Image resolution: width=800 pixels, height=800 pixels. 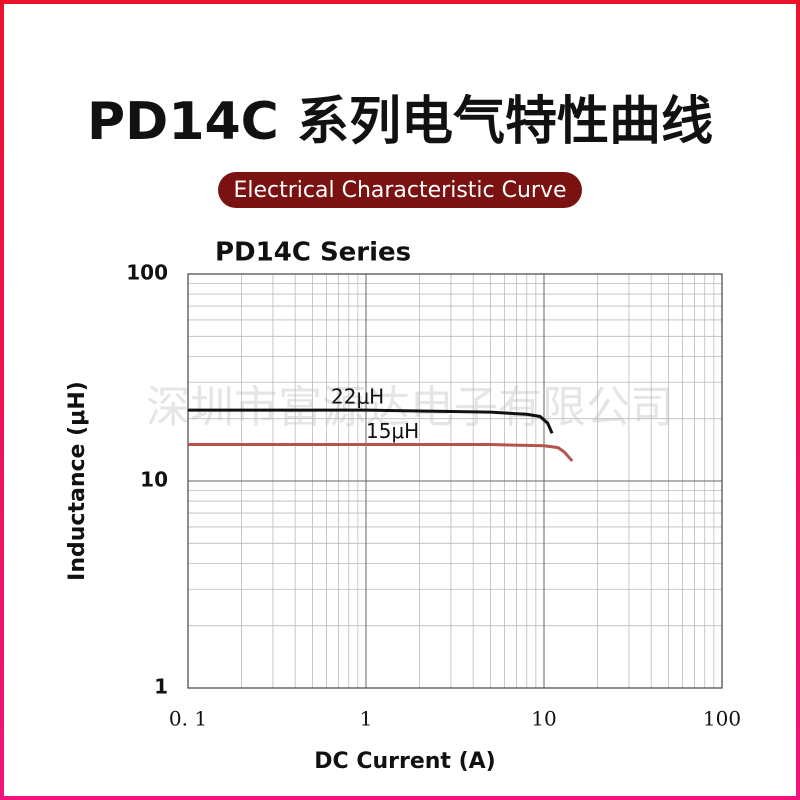 I want to click on x-tick-label: 100, so click(x=722, y=719).